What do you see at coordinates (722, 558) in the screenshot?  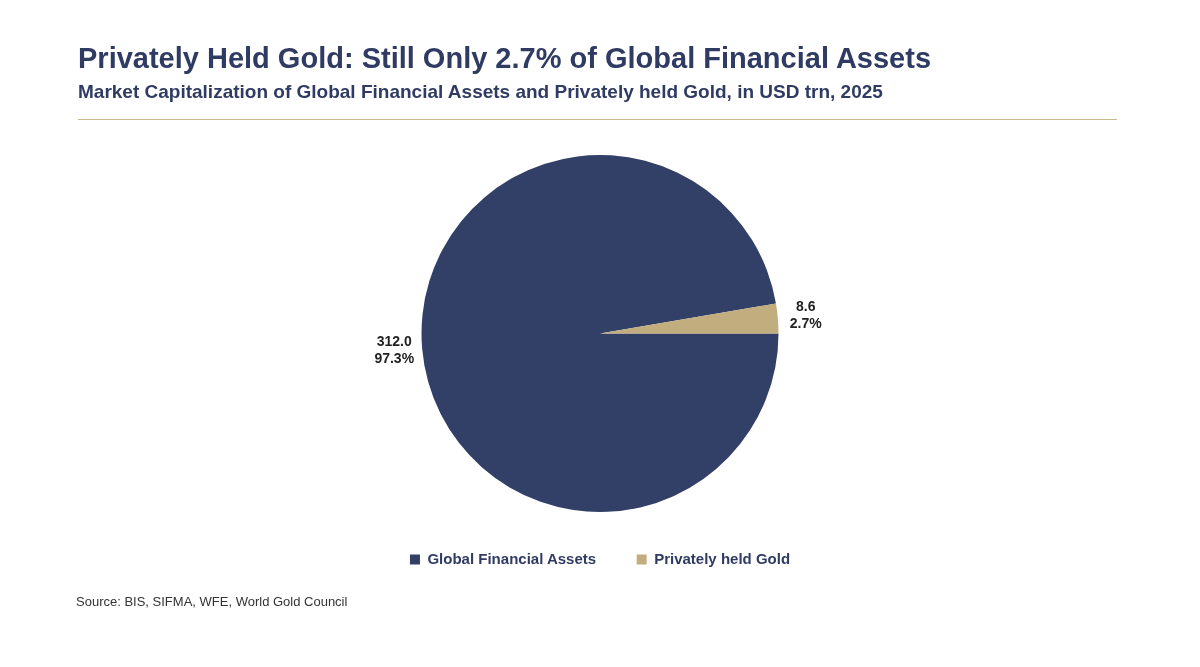 I see `legend-label: Privately held Gold` at bounding box center [722, 558].